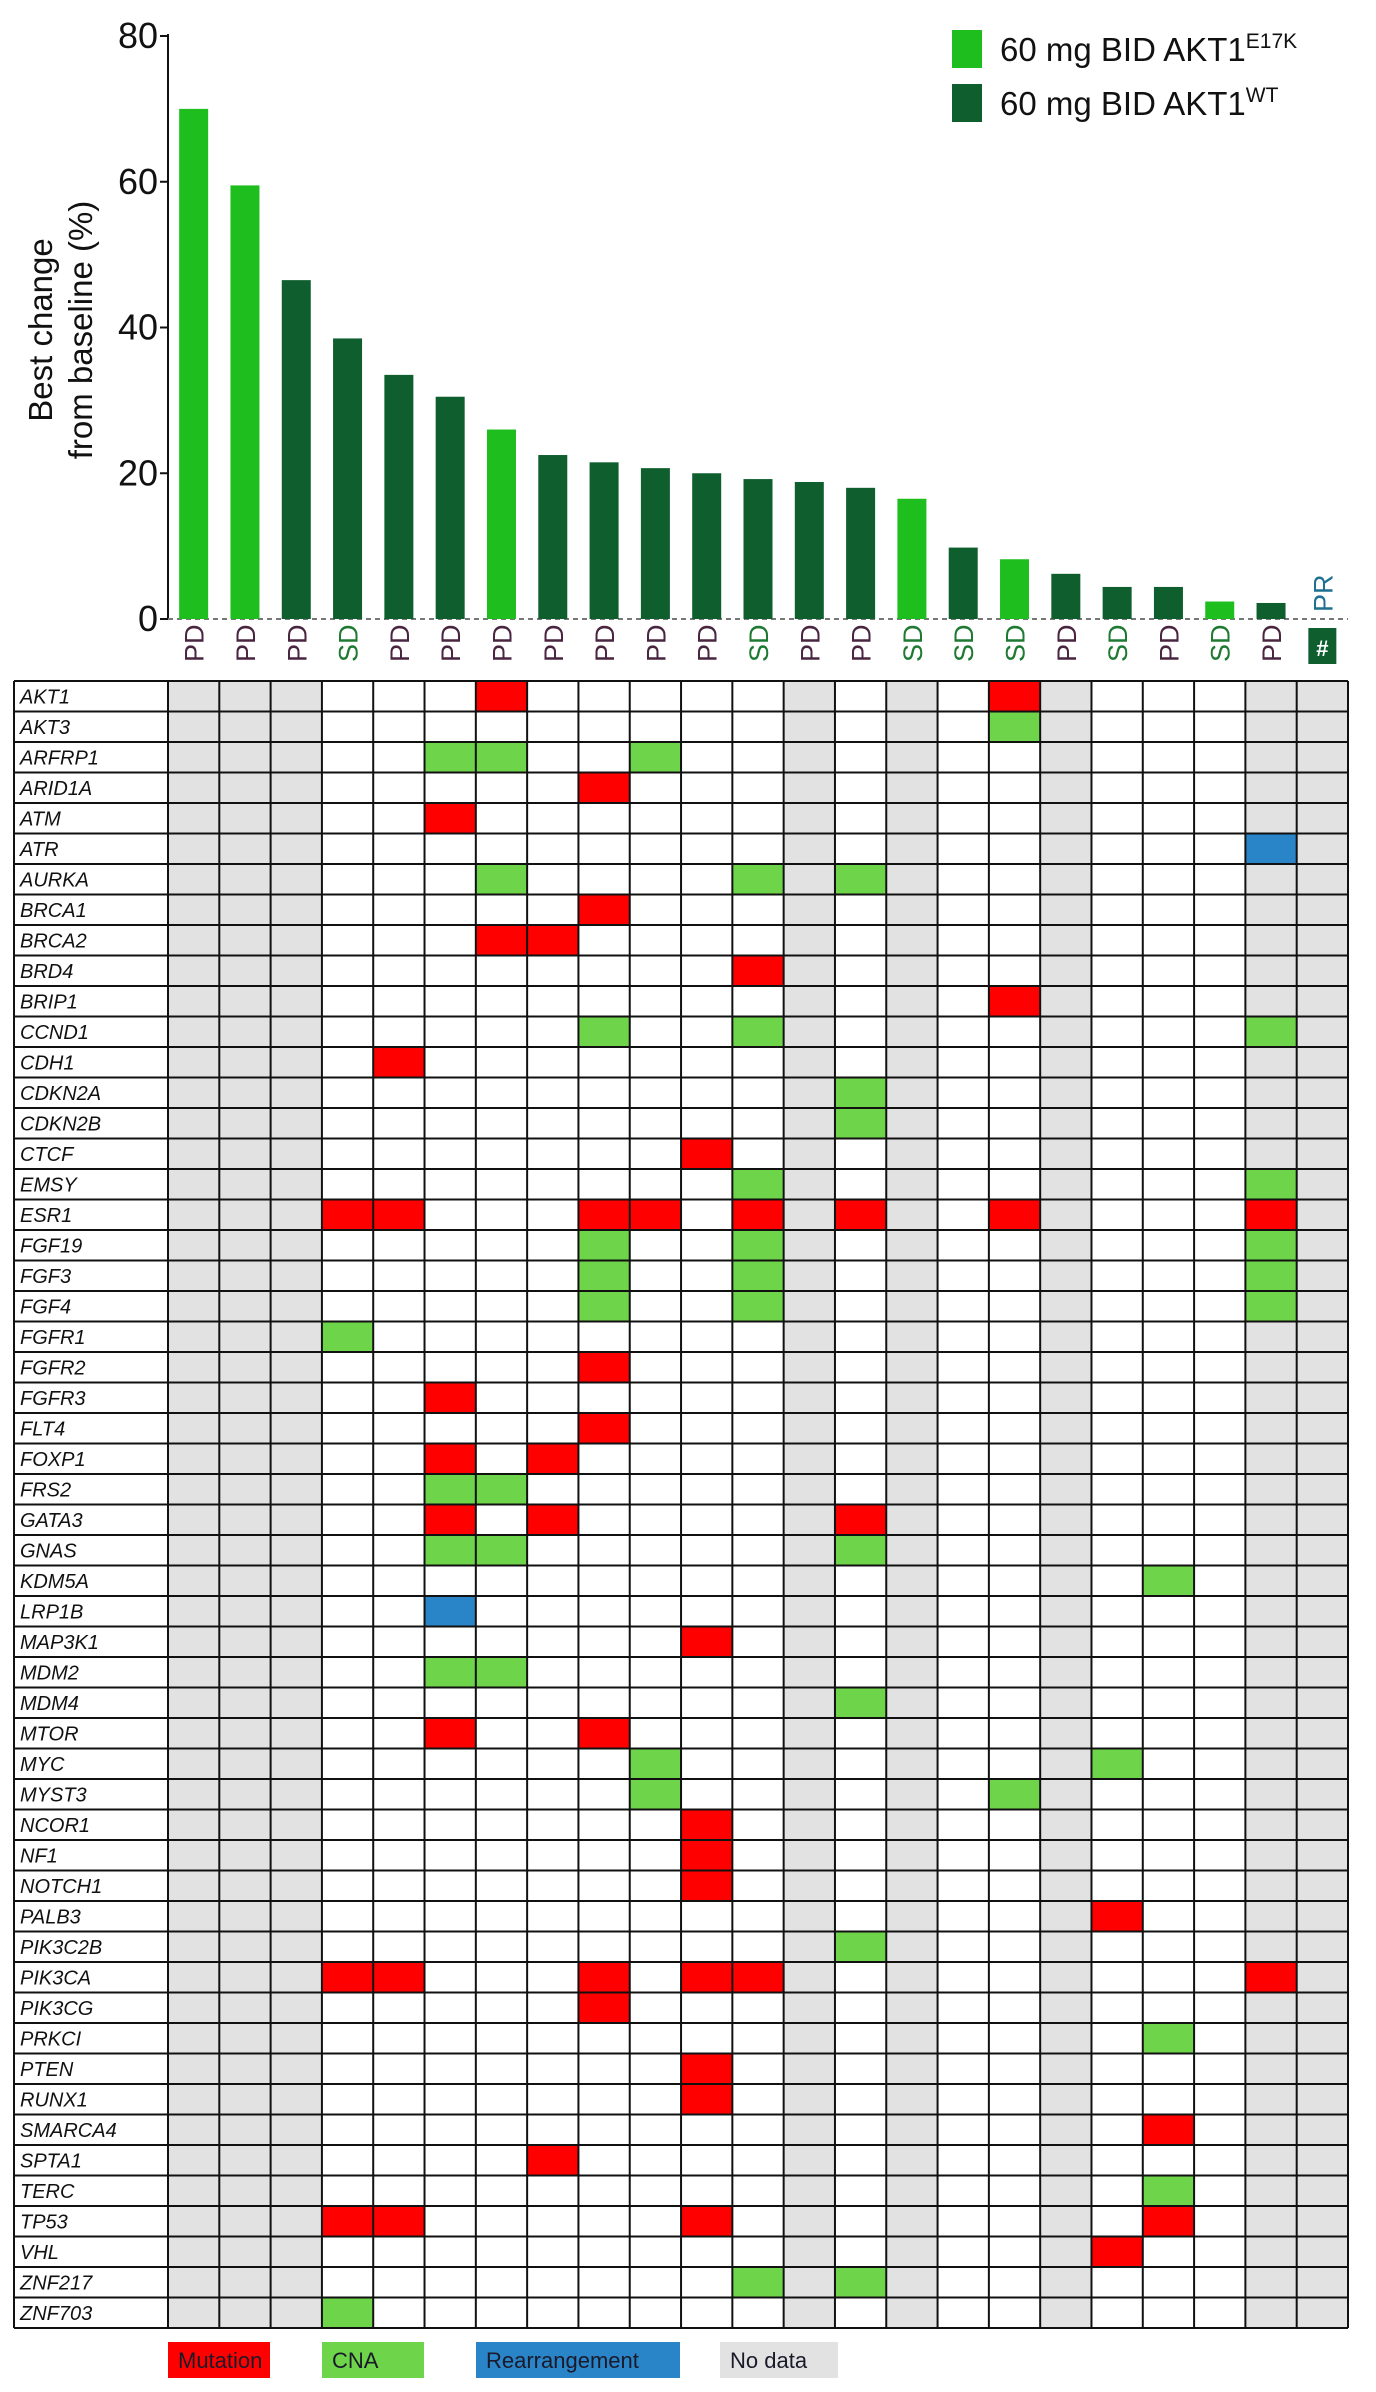  Describe the element at coordinates (45, 1277) in the screenshot. I see `gene-label: FGF3` at that location.